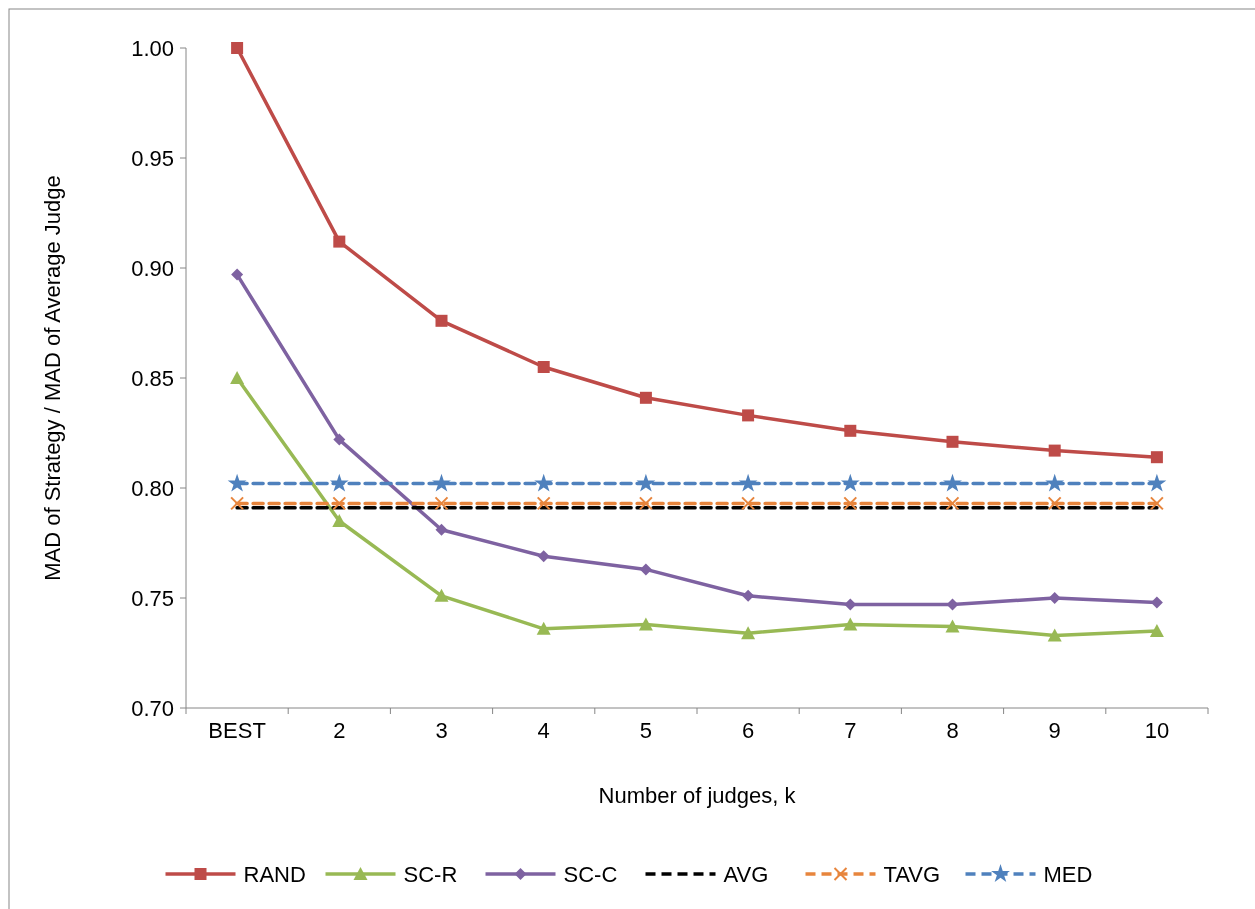  I want to click on y-tick-label: 0.70, so click(152, 708).